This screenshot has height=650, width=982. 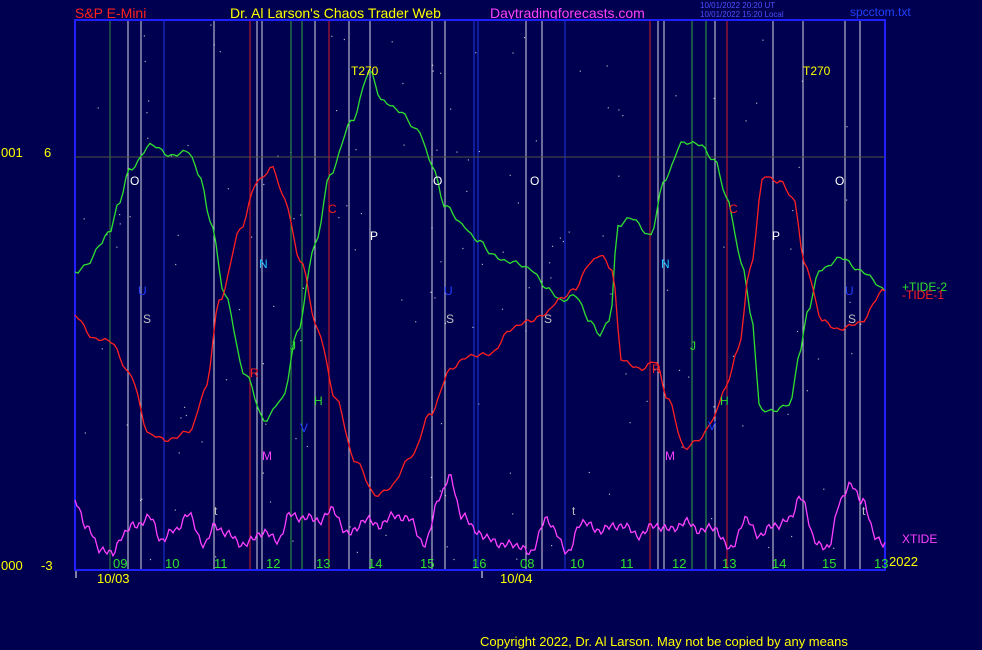 I want to click on x-hour-tick: 11, so click(x=627, y=563).